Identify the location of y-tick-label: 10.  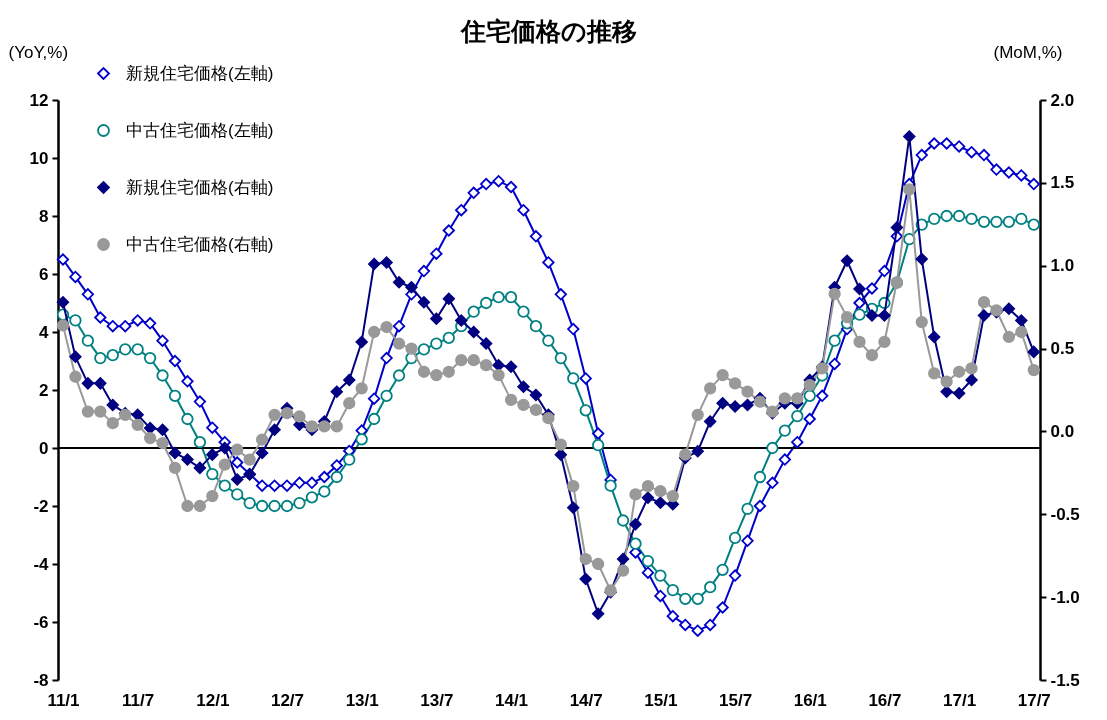
(39, 158).